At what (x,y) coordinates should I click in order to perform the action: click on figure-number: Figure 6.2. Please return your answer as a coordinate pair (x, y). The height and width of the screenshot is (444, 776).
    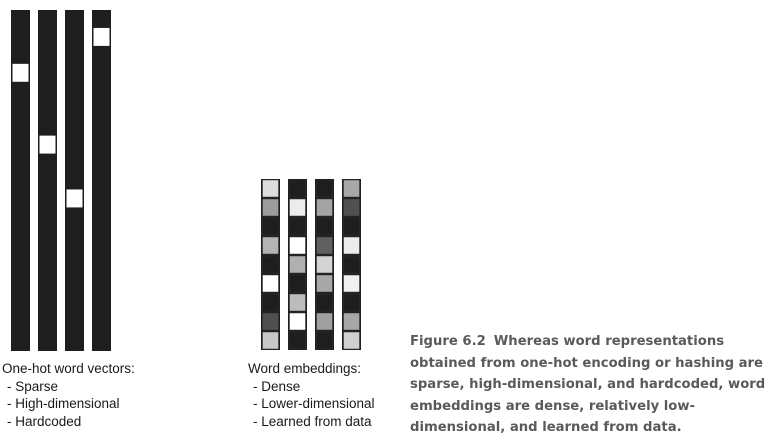
    Looking at the image, I should click on (448, 341).